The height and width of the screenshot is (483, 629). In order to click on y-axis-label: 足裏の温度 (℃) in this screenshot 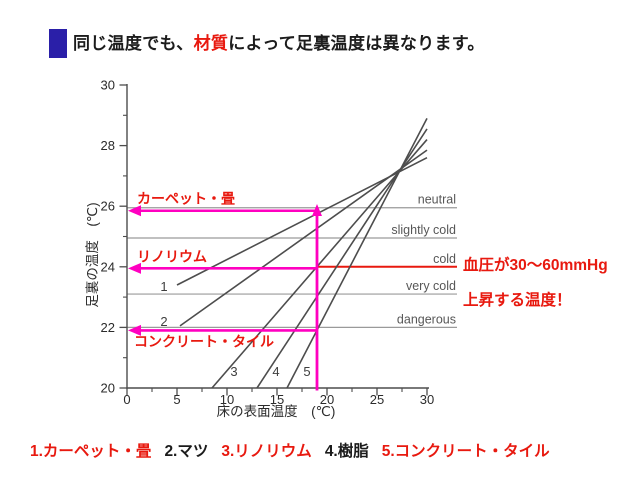, I will do `click(92, 254)`.